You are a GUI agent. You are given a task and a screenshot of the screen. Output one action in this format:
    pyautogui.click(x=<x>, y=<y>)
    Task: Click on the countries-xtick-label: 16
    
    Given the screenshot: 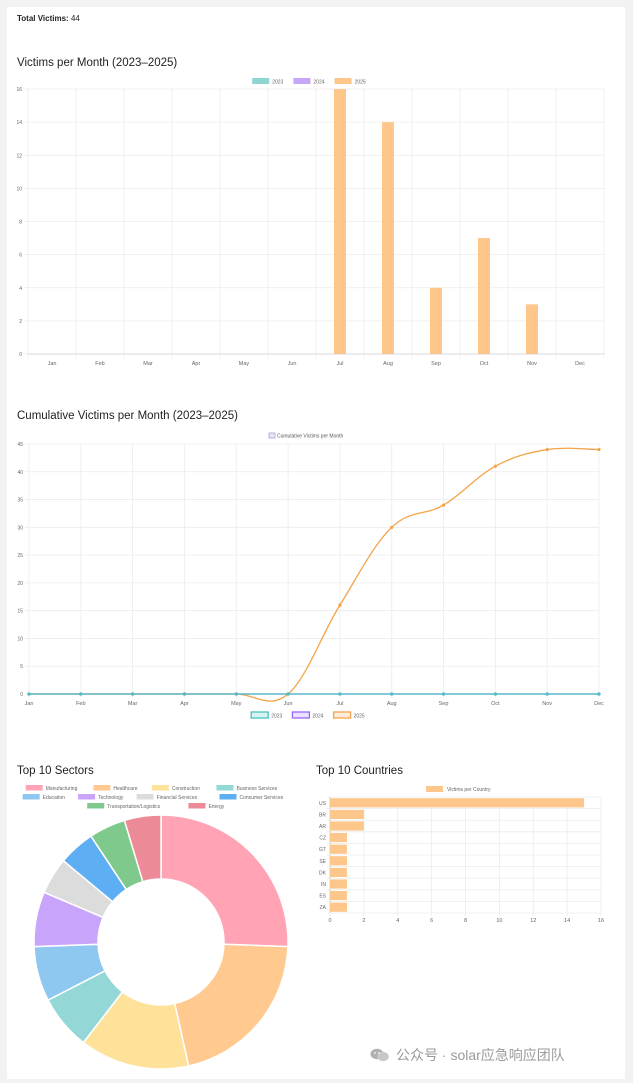 What is the action you would take?
    pyautogui.click(x=601, y=921)
    